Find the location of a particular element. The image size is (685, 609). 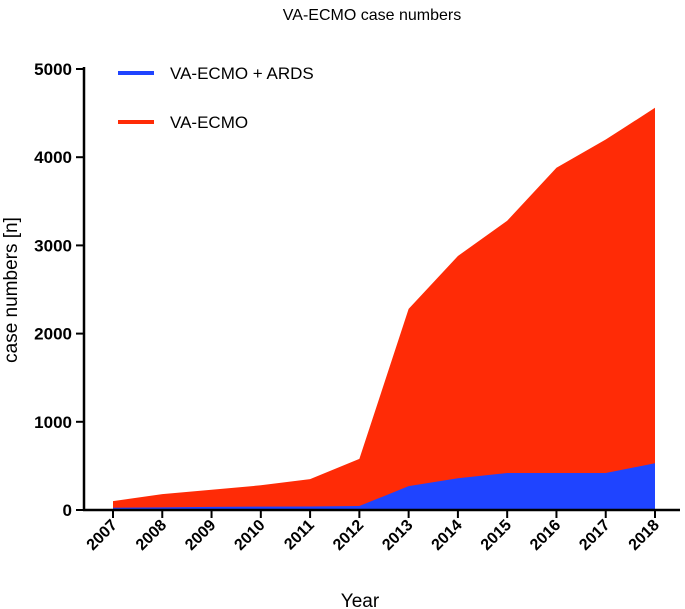

x-tick-label-2009: 2009 is located at coordinates (200, 535).